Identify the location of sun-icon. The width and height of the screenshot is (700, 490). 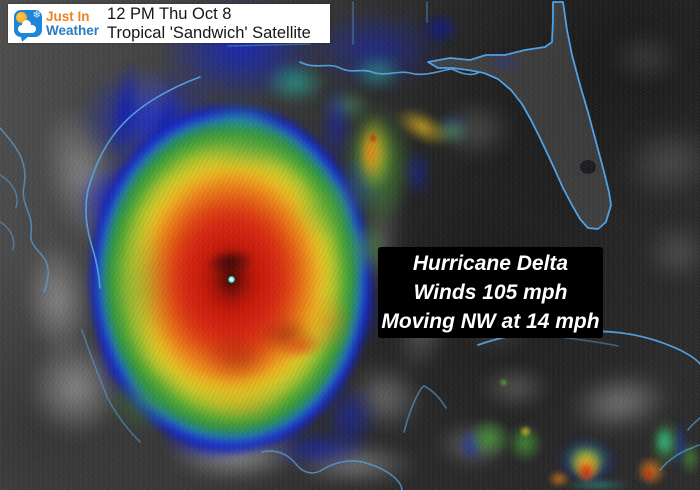
(21, 17).